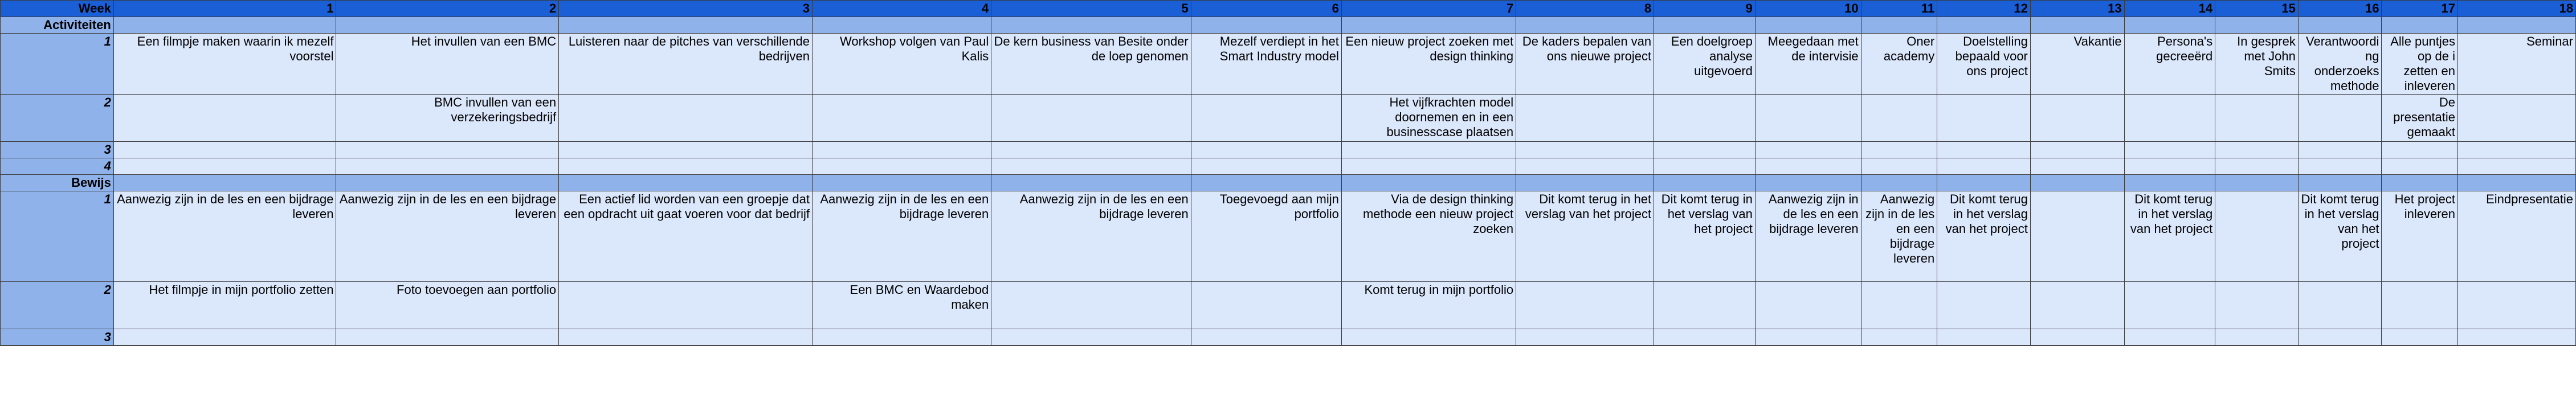 Image resolution: width=2576 pixels, height=401 pixels. I want to click on bewijs-cell: Een BMC en Waardebod maken, so click(901, 305).